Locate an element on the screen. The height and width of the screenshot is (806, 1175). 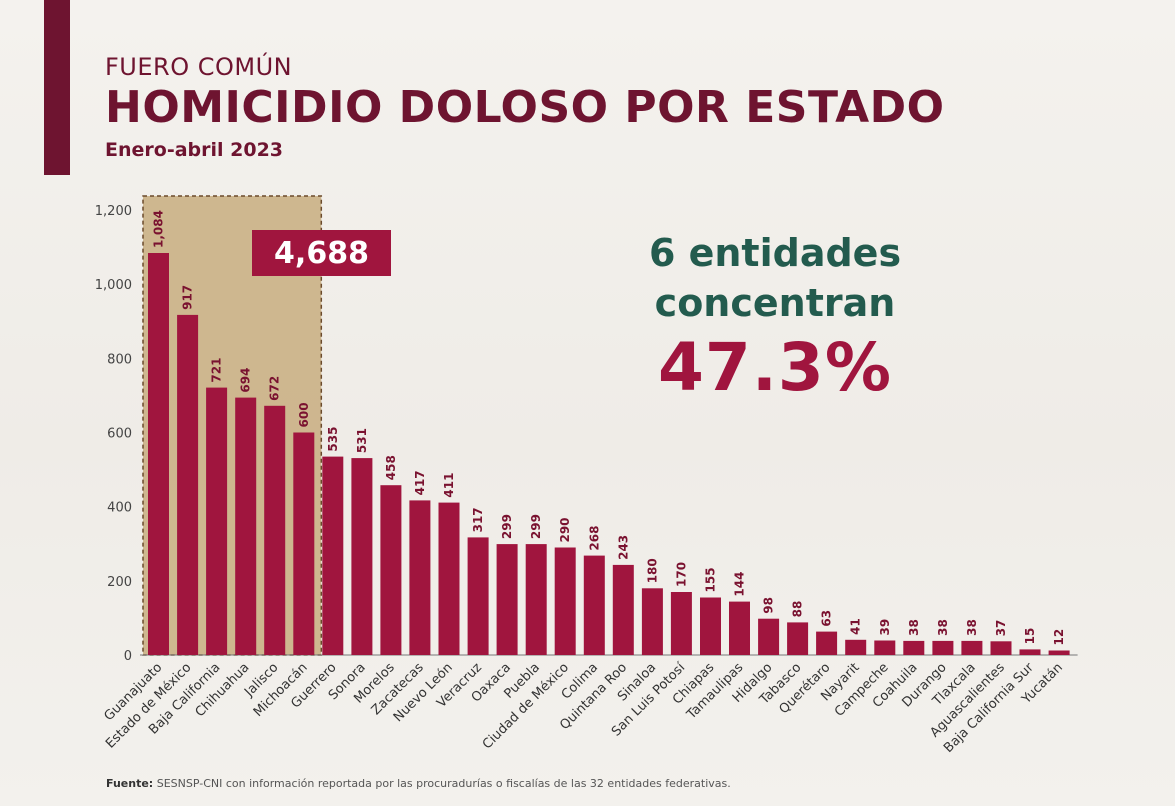
bar-value-label: 411 is located at coordinates (449, 485).